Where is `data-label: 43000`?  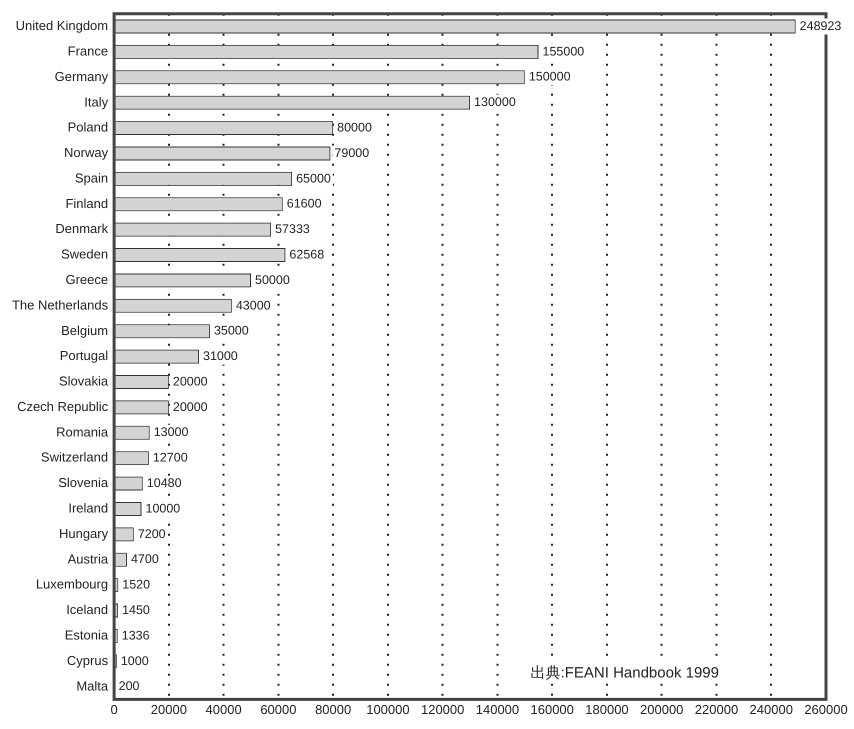 data-label: 43000 is located at coordinates (253, 305).